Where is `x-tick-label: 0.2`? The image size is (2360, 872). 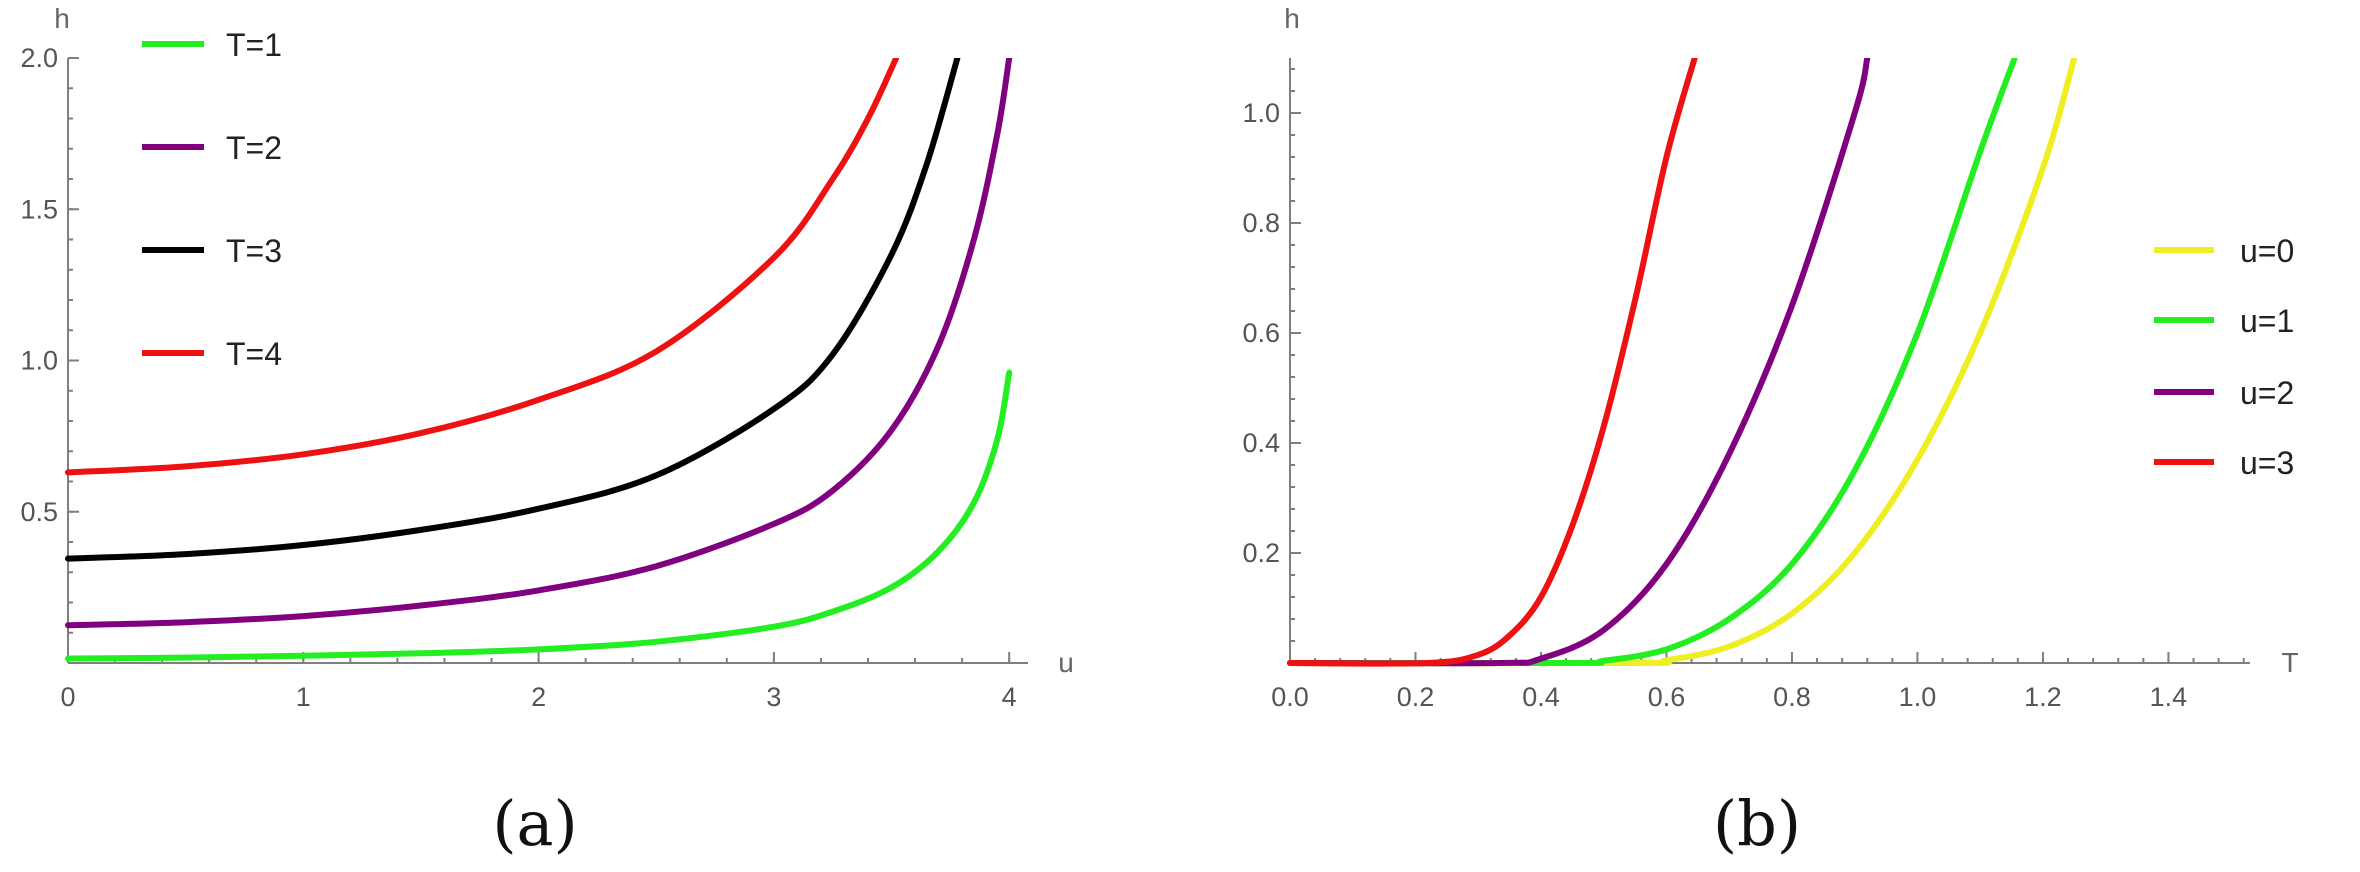
x-tick-label: 0.2 is located at coordinates (1416, 697).